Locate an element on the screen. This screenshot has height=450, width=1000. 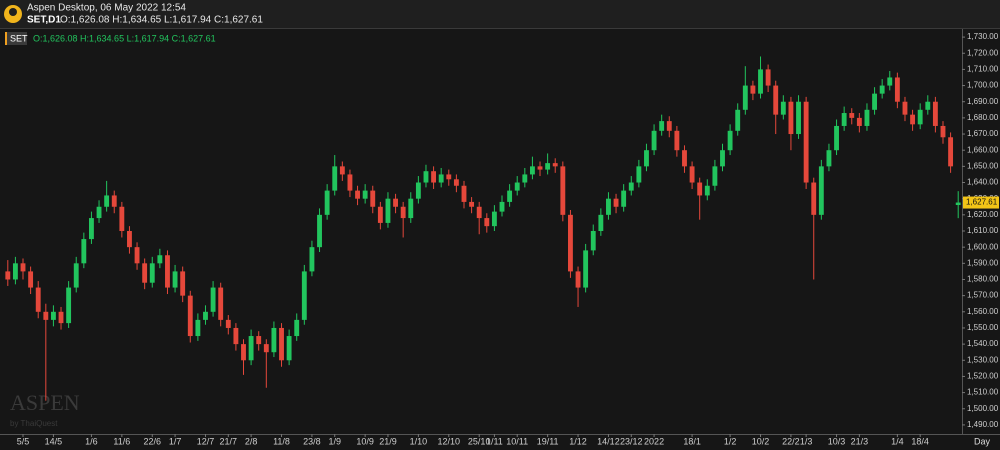
y-tick-label: 1,730.00 is located at coordinates (983, 36).